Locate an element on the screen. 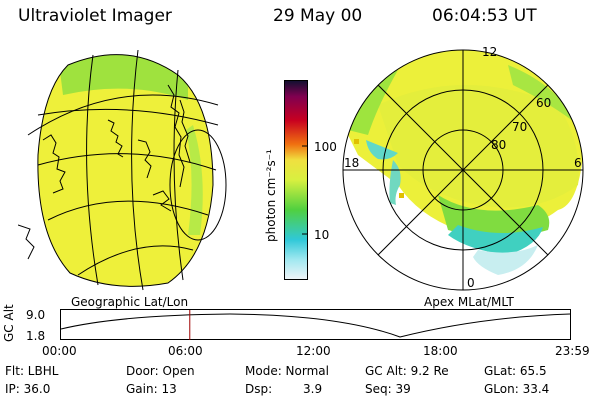  alt-plot-xtick-1200: 12:00 is located at coordinates (313, 351).